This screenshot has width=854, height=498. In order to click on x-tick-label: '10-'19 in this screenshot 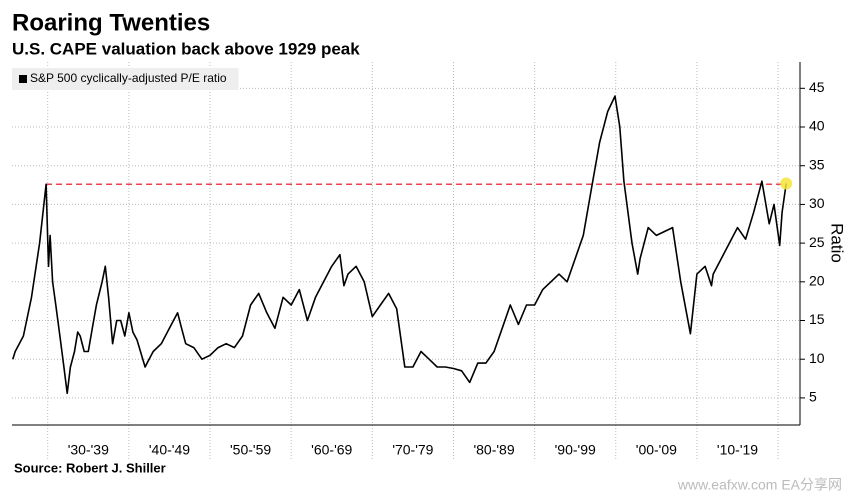, I will do `click(737, 450)`.